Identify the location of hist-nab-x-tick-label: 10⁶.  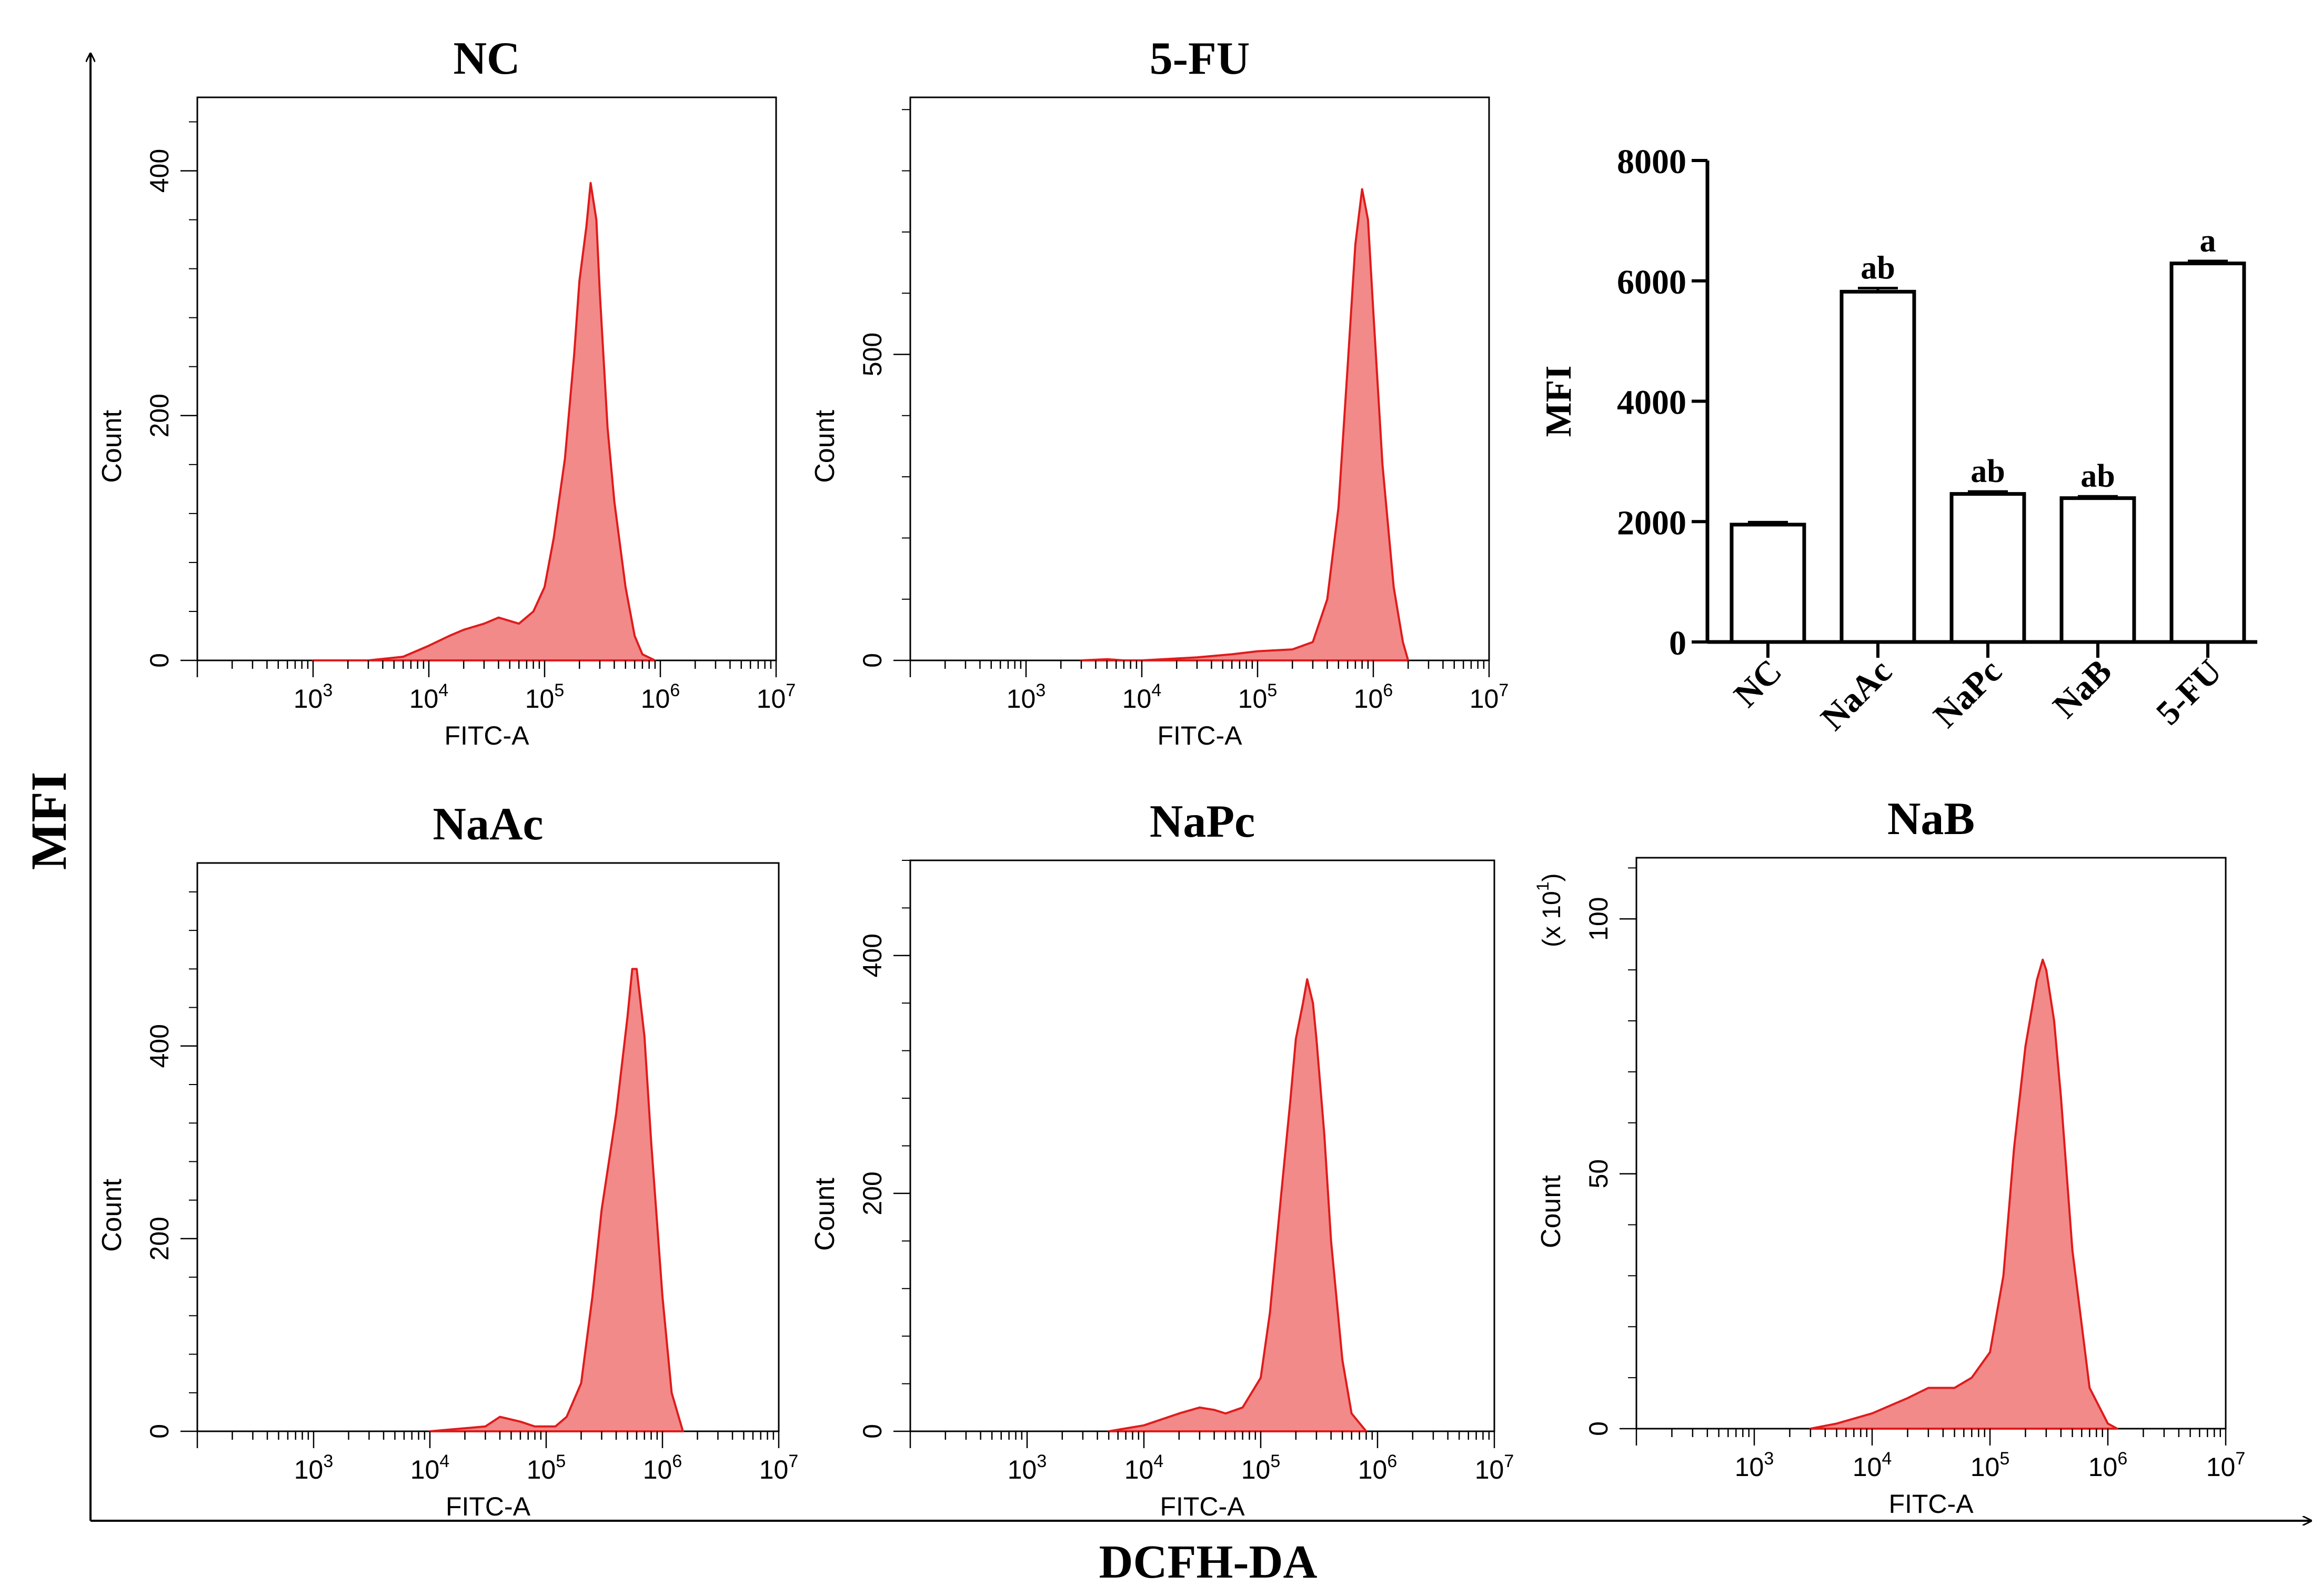
(2108, 1465).